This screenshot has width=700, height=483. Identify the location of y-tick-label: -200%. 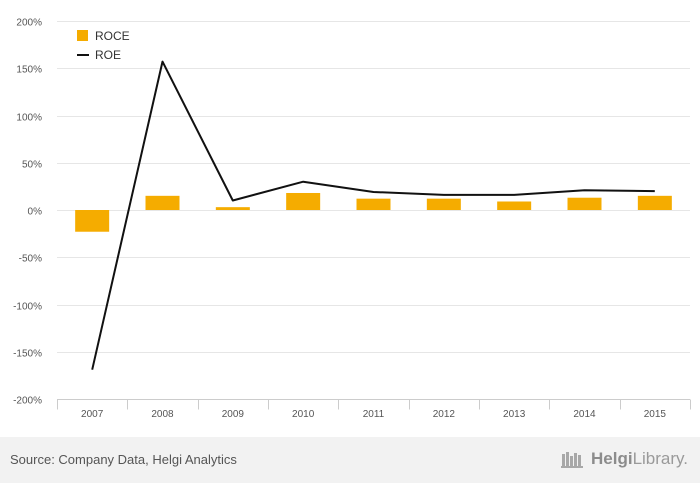
(27, 401).